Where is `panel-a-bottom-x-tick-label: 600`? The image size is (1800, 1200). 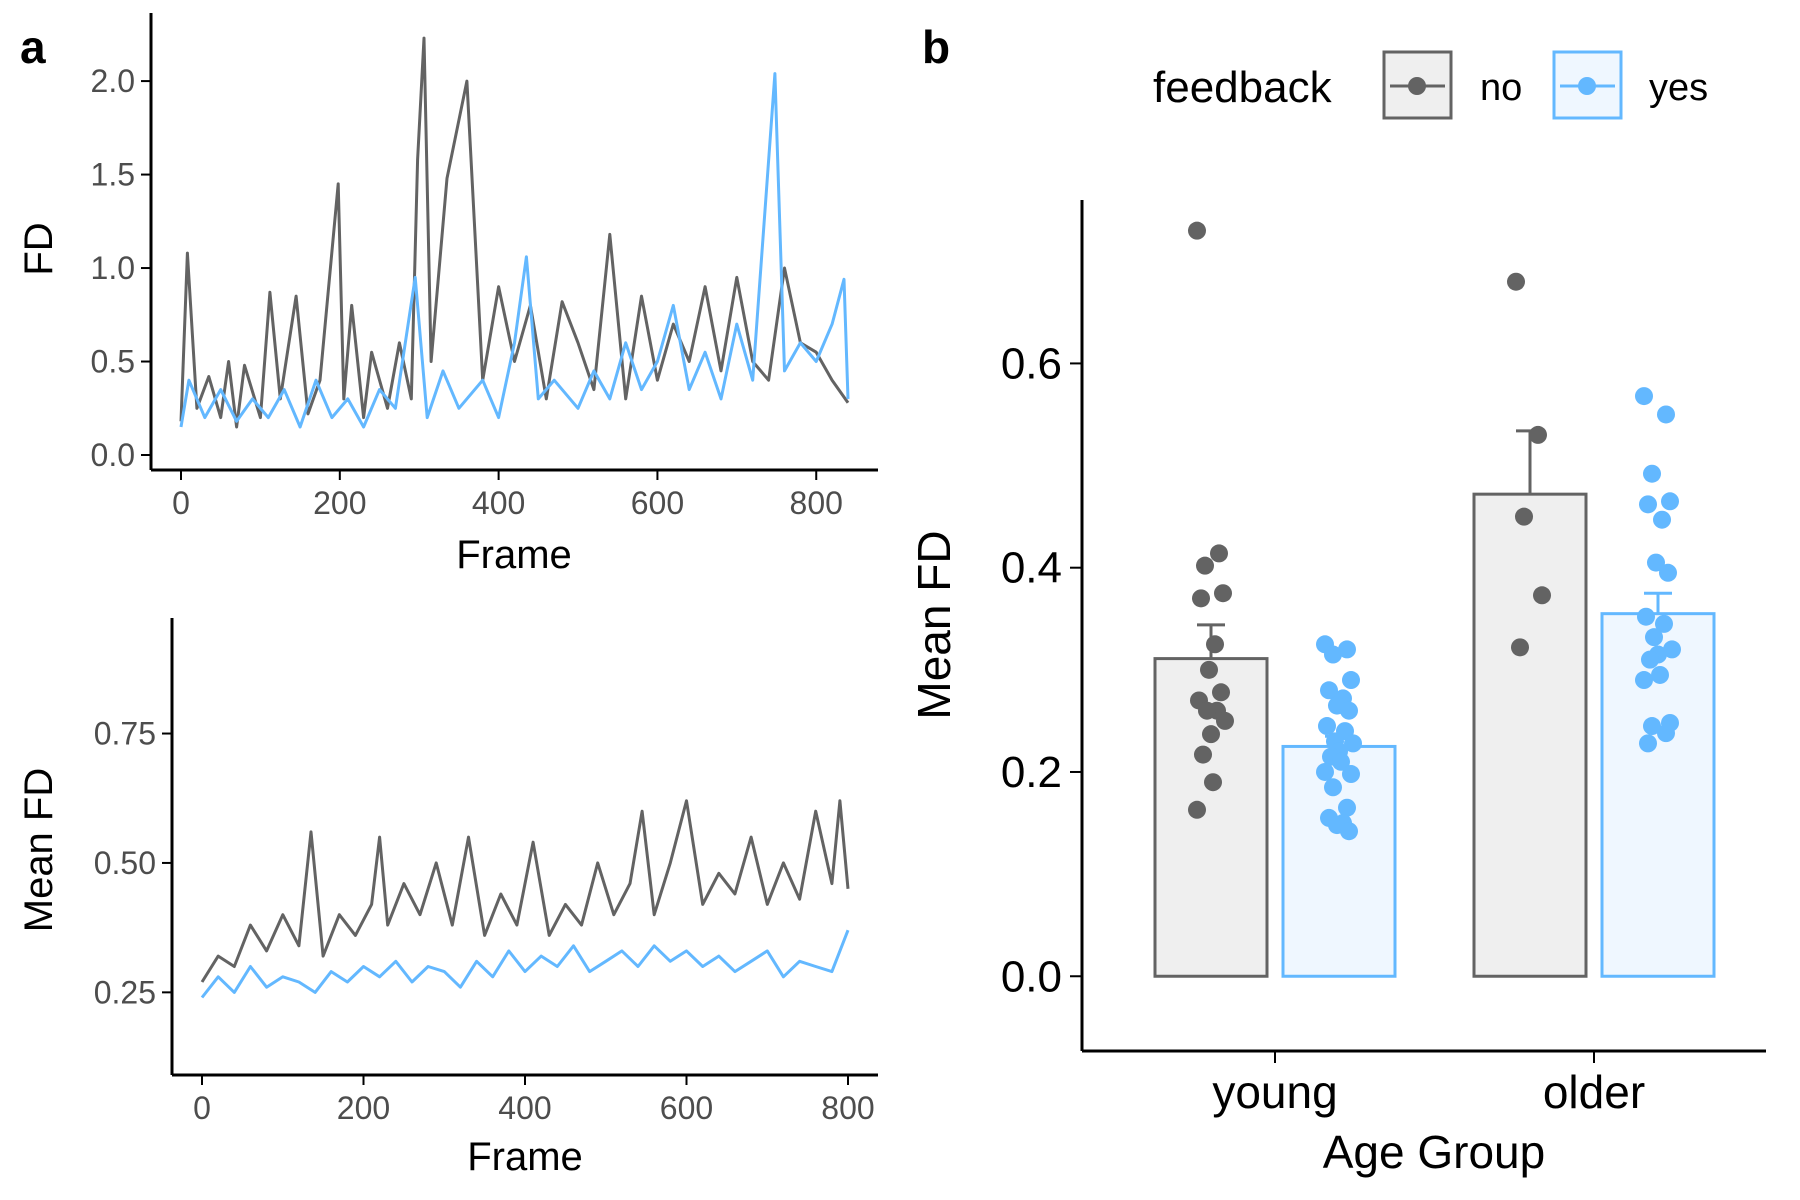
panel-a-bottom-x-tick-label: 600 is located at coordinates (686, 1108).